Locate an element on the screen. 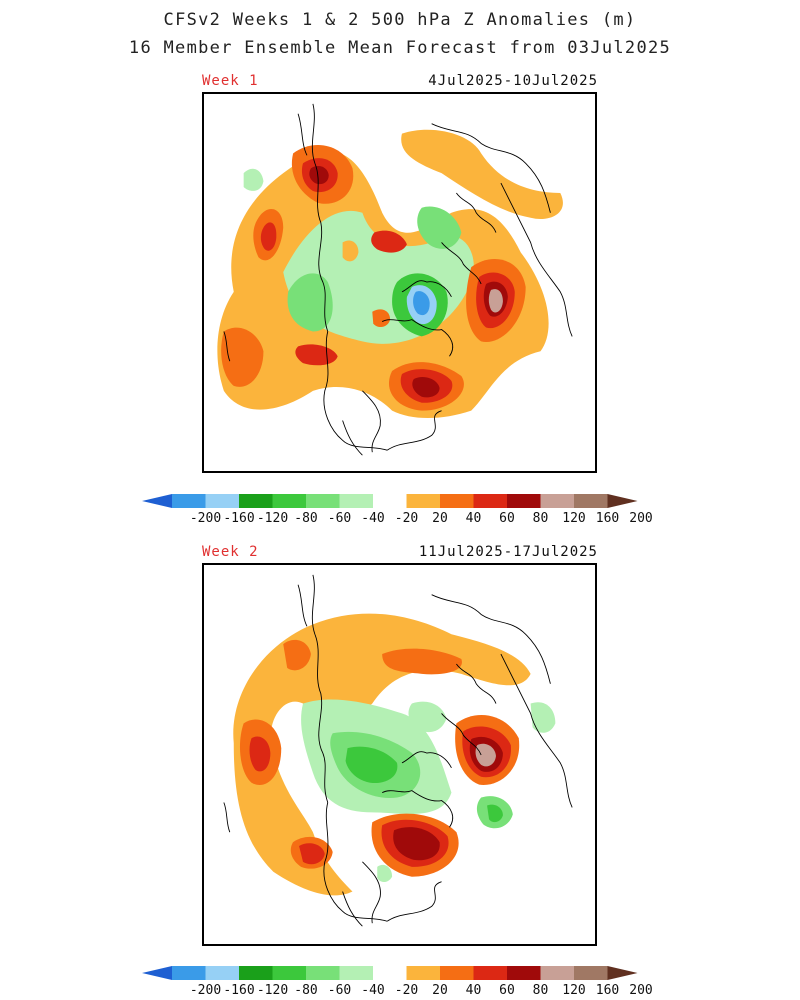 The image size is (800, 1000). w2-coast-e is located at coordinates (536, 730).